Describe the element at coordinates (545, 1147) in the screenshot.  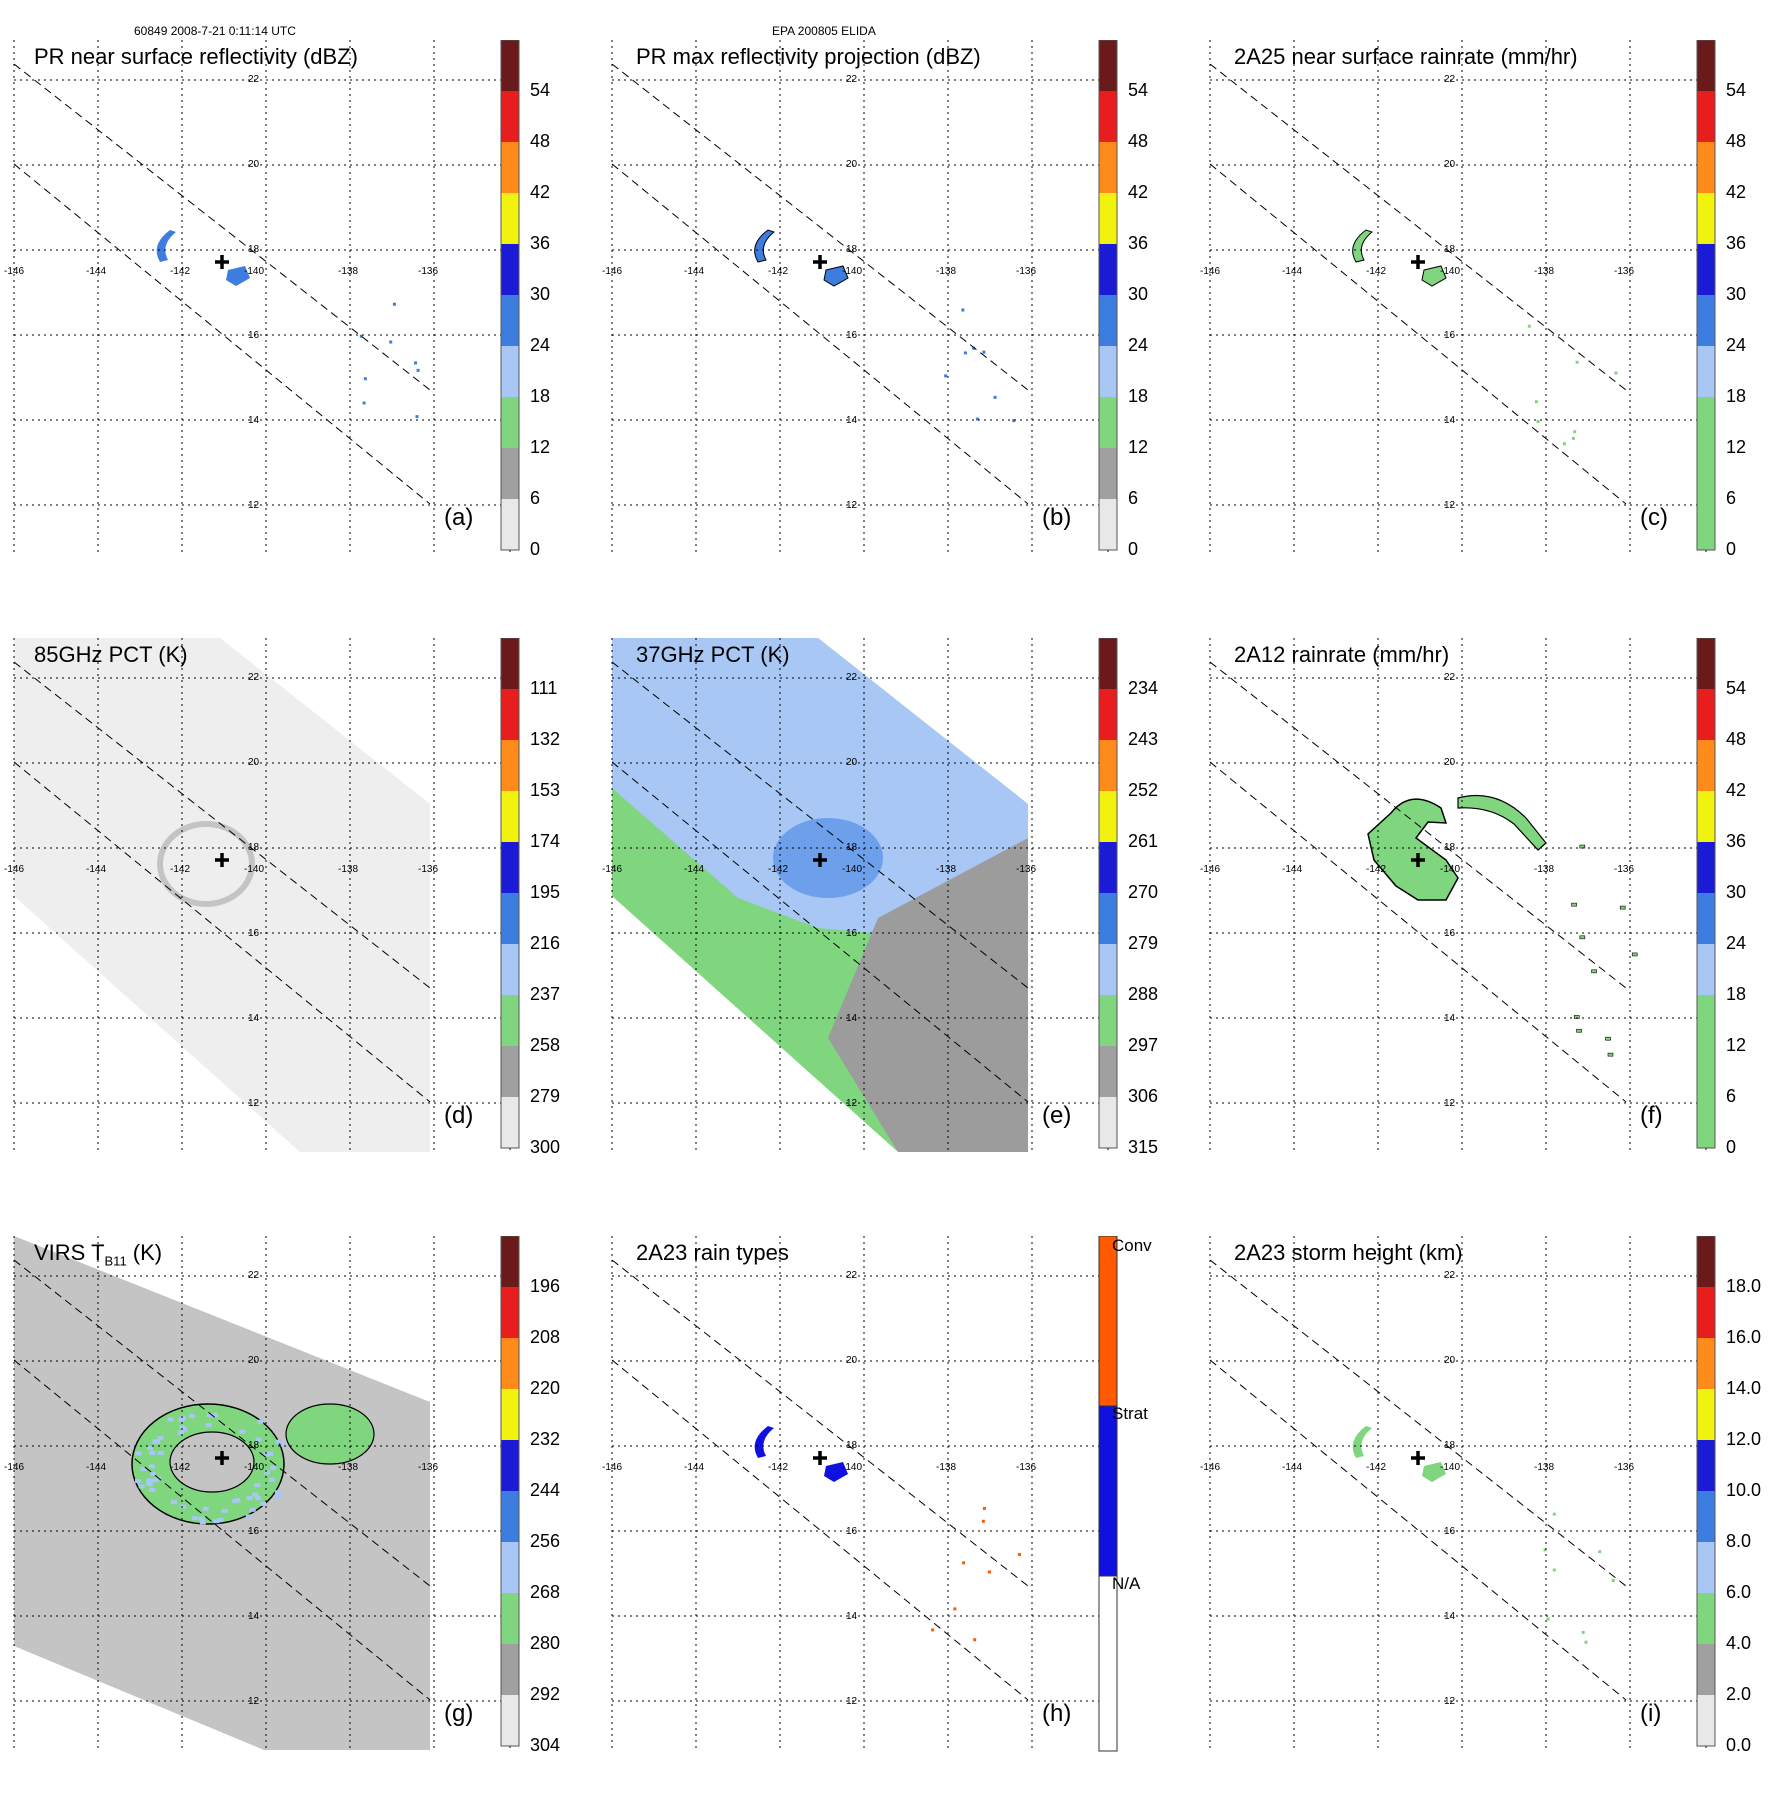
I see `colorbar-tick: 300` at that location.